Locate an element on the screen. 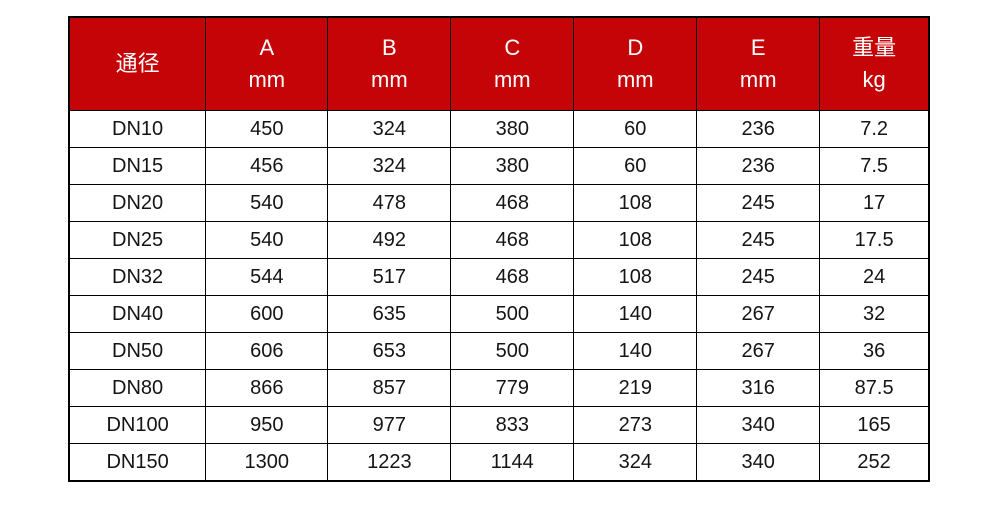 The height and width of the screenshot is (508, 1000). table-row-DN32: DN32 544 517 468 108 245 24 is located at coordinates (499, 277).